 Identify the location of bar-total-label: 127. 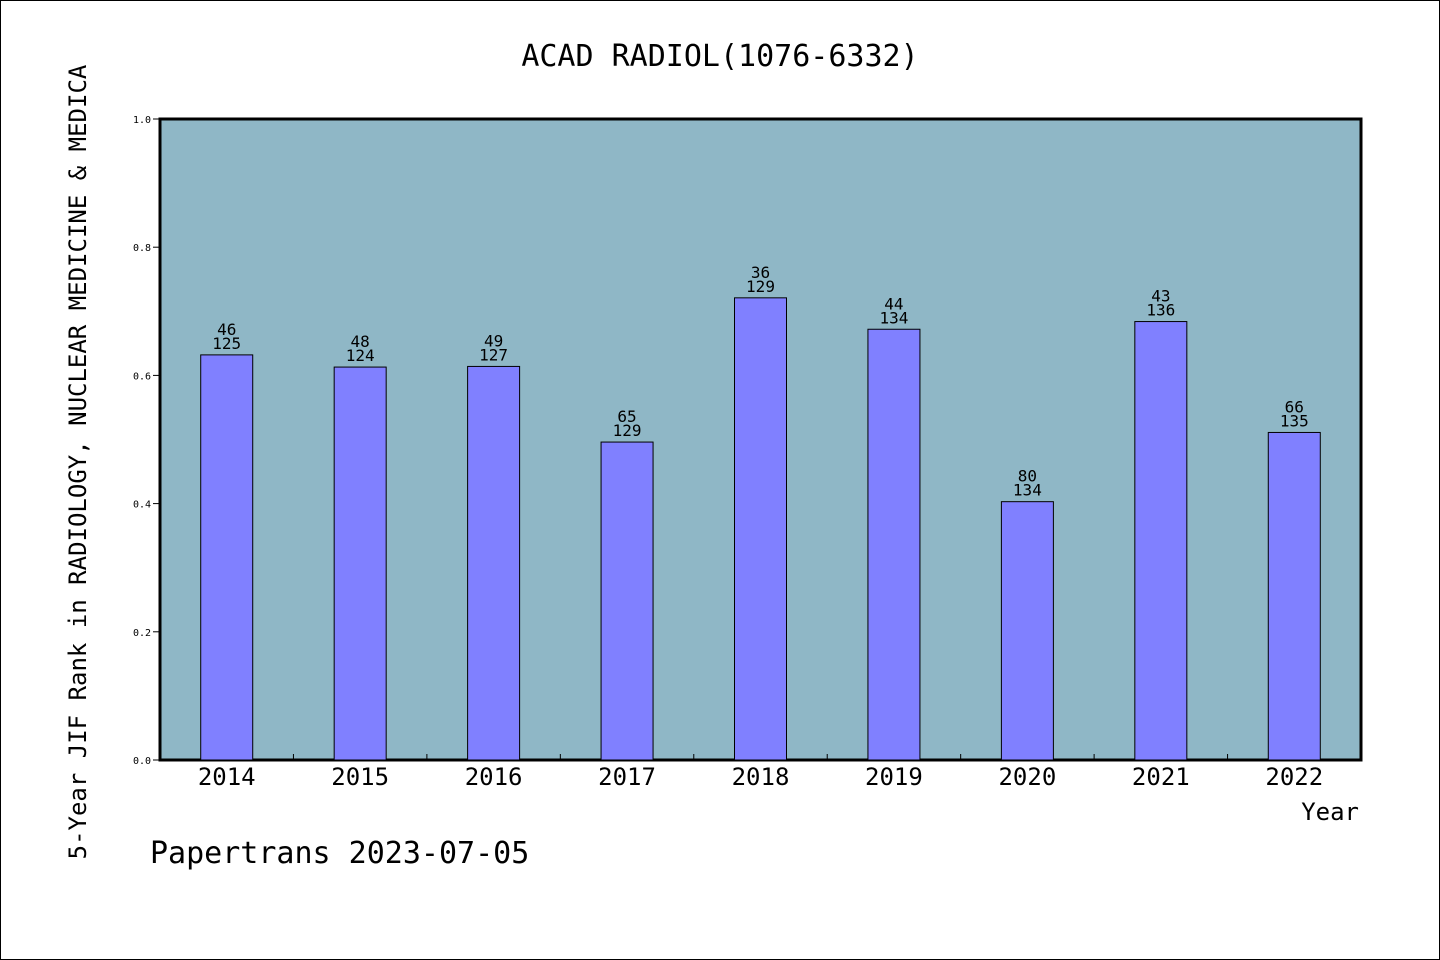
(493, 354).